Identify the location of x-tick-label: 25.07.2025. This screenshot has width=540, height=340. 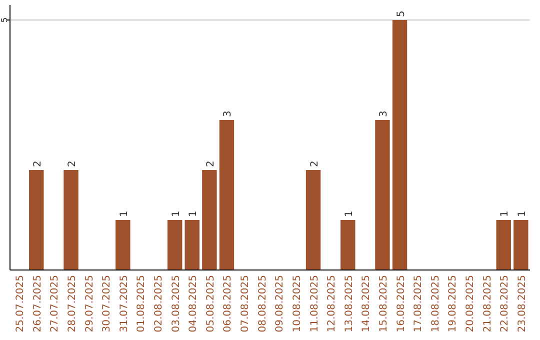
(20, 303).